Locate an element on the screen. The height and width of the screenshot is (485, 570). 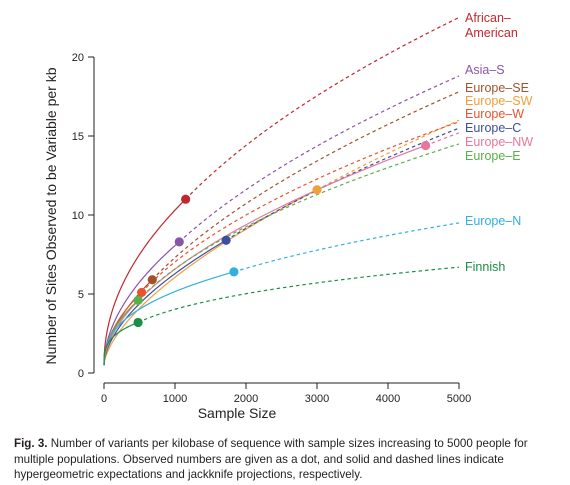
series-label: Finnish is located at coordinates (485, 267).